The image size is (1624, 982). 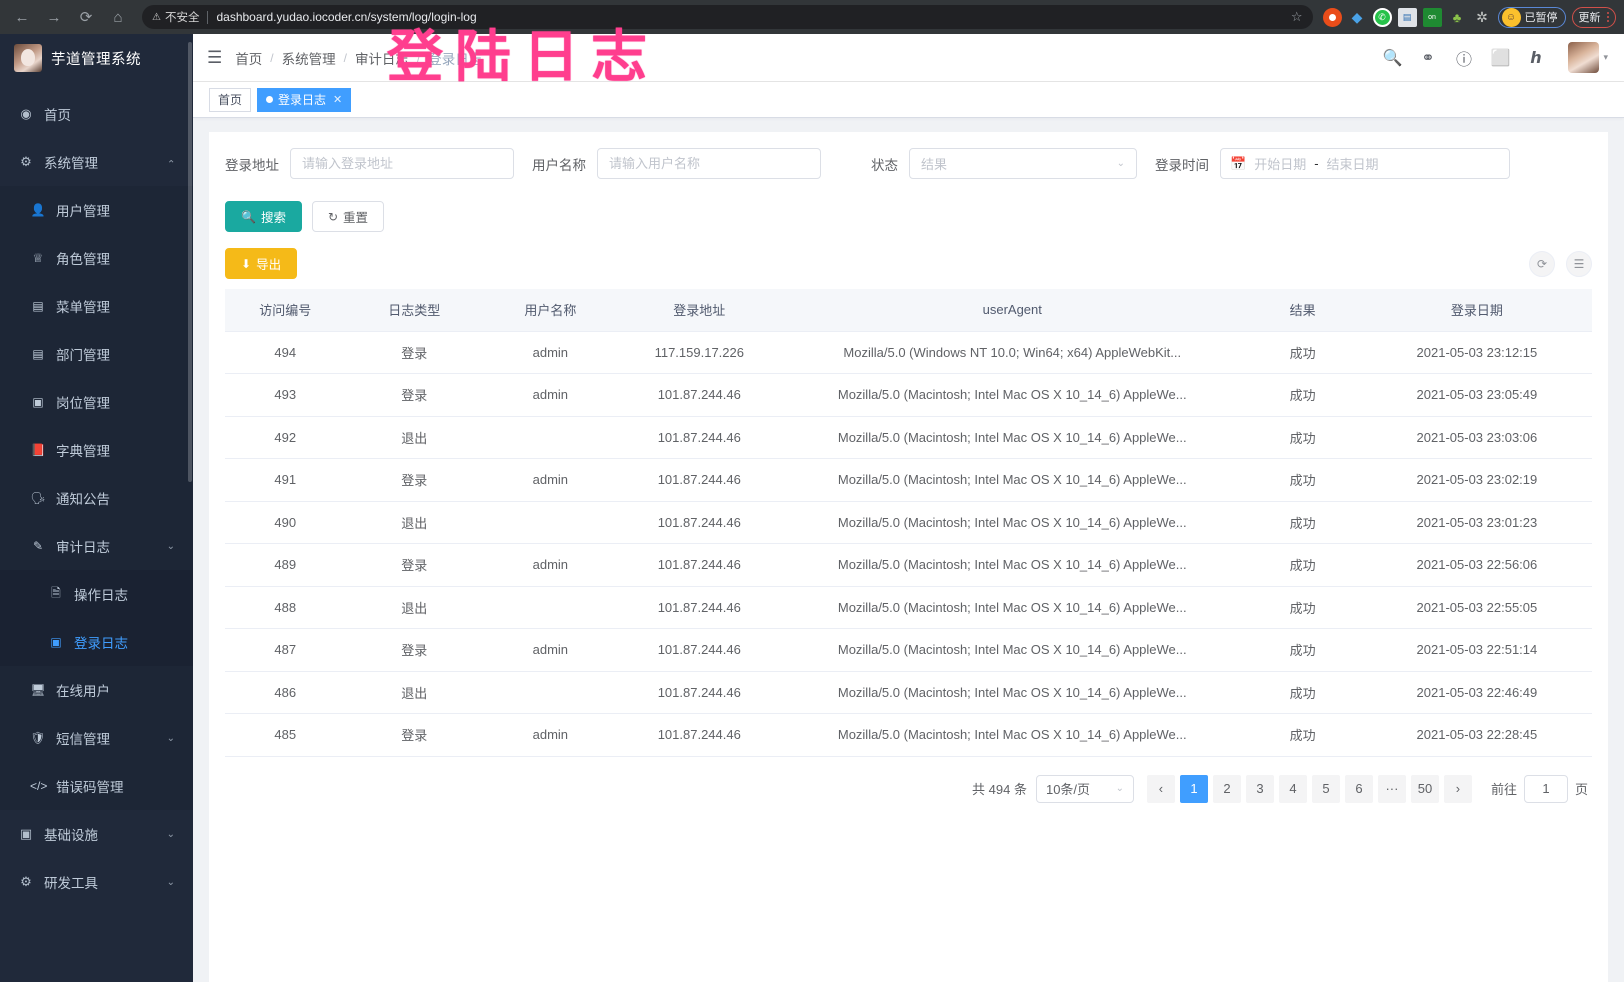 What do you see at coordinates (249, 59) in the screenshot?
I see `breadcrumb-item-home: 首页` at bounding box center [249, 59].